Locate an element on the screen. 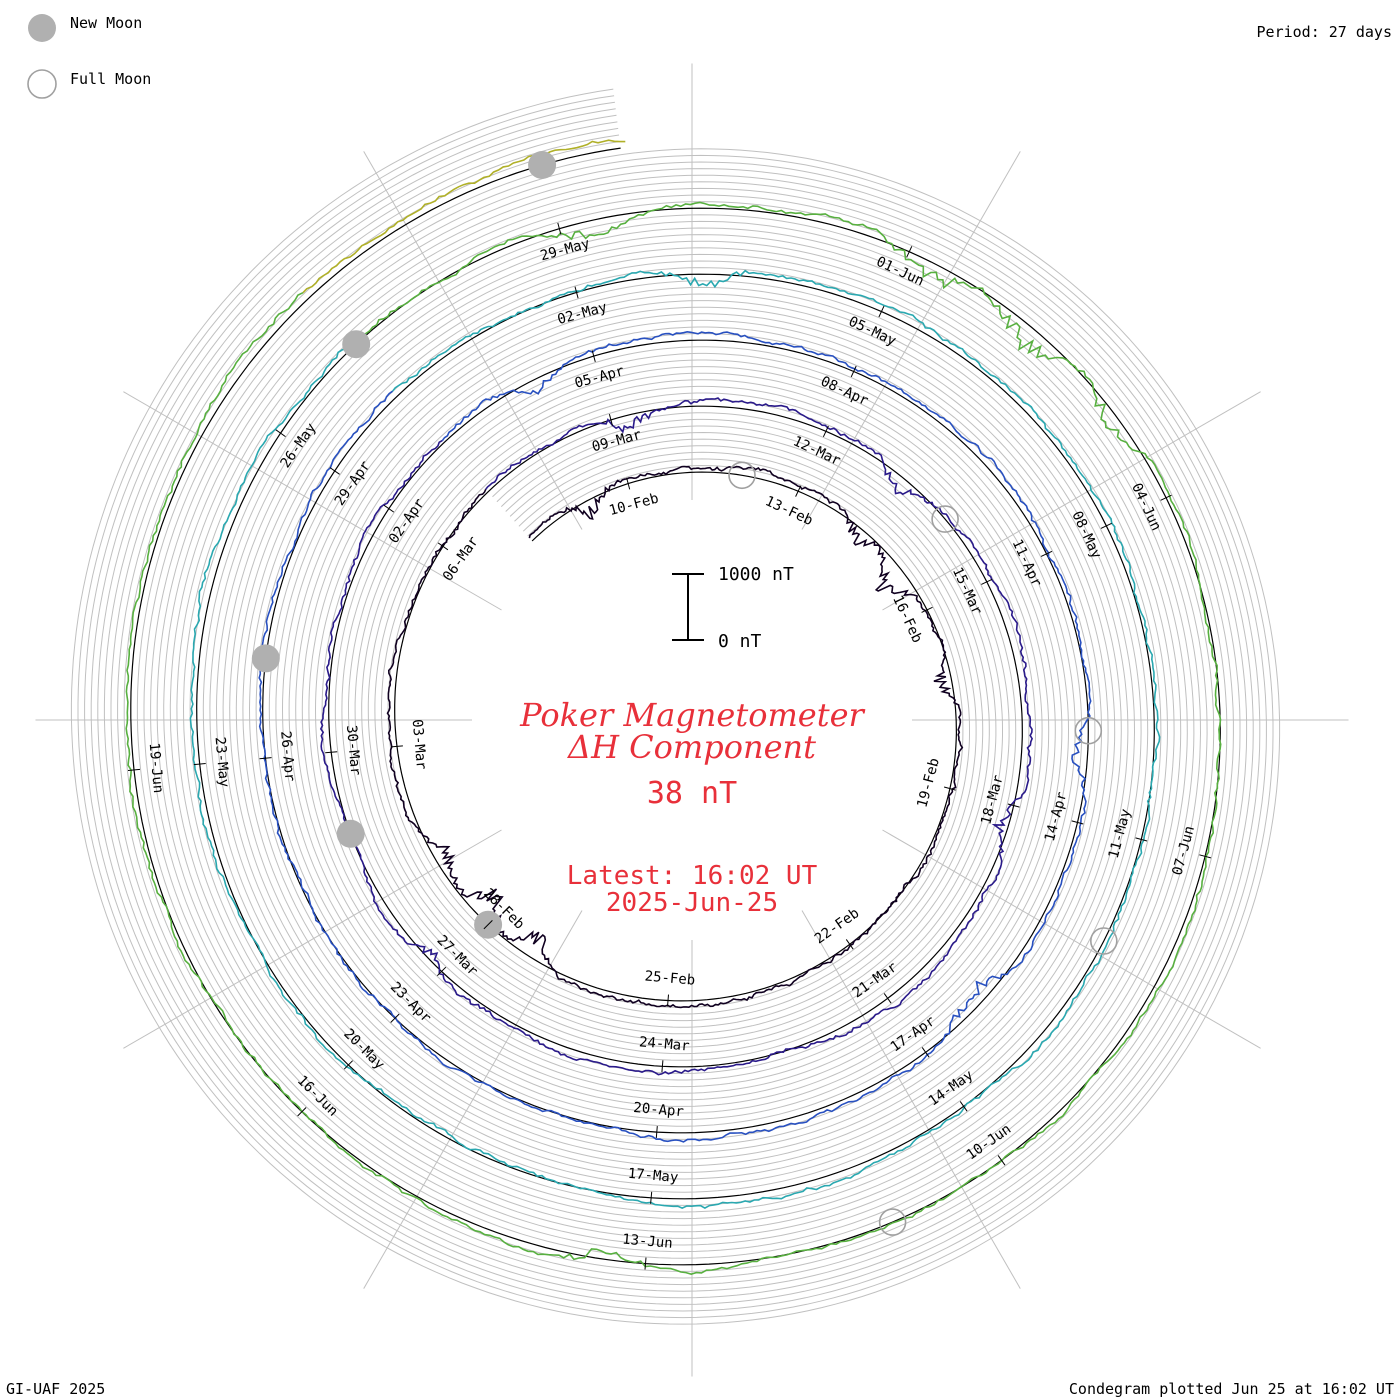 This screenshot has height=1400, width=1400. scale-bar: 1000 nT 0 nT is located at coordinates (733, 608).